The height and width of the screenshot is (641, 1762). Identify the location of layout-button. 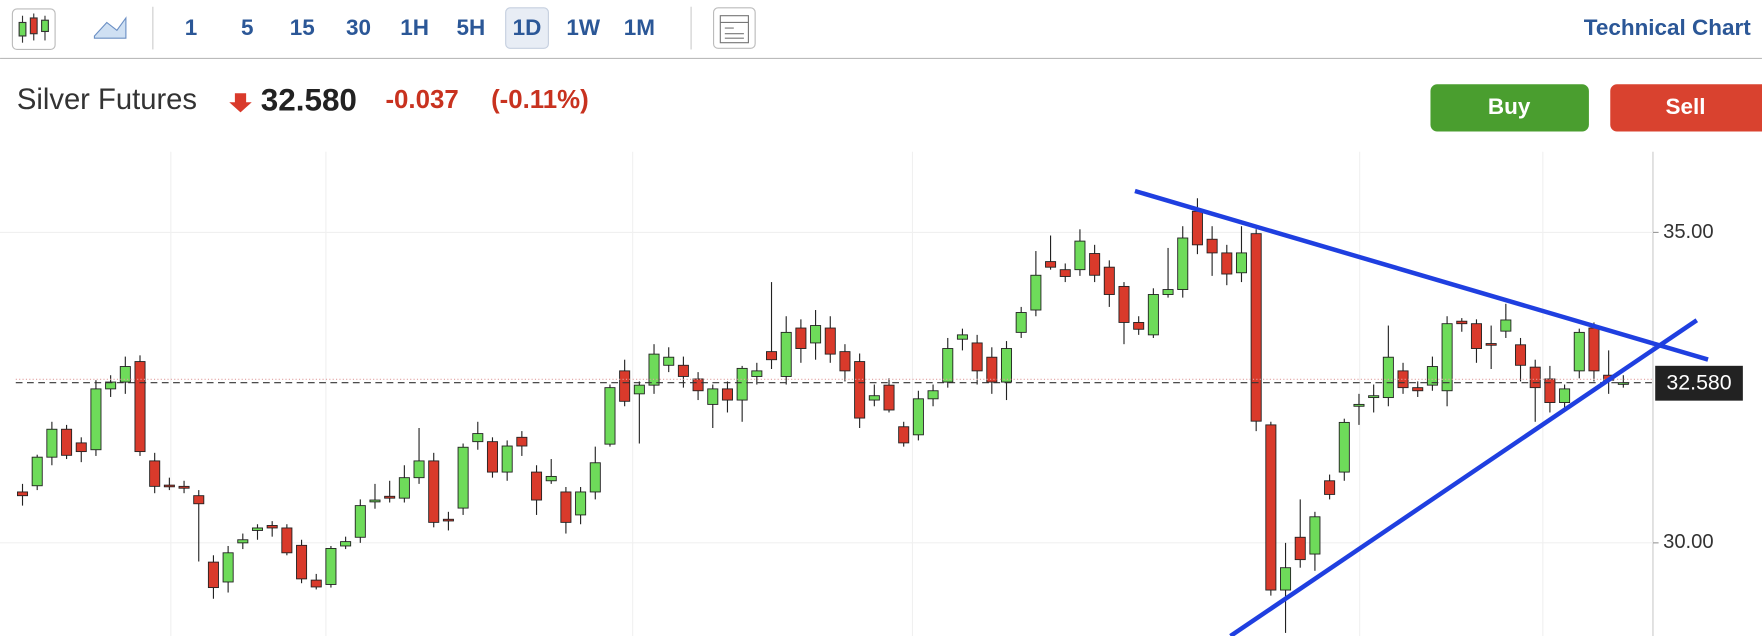
(734, 28).